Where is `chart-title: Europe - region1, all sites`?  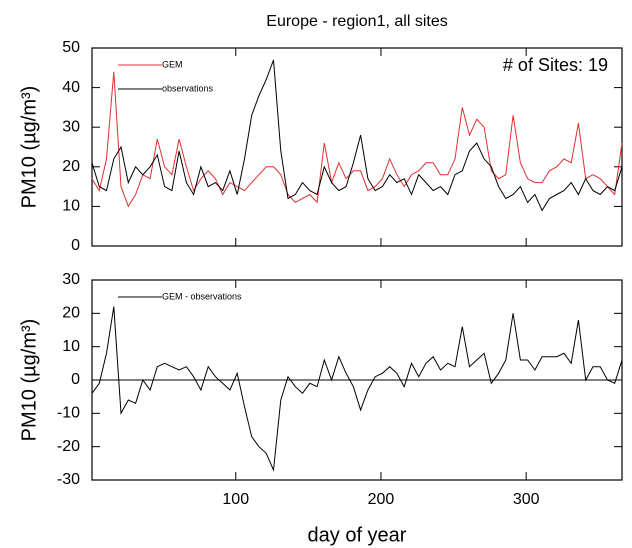 chart-title: Europe - region1, all sites is located at coordinates (356, 21).